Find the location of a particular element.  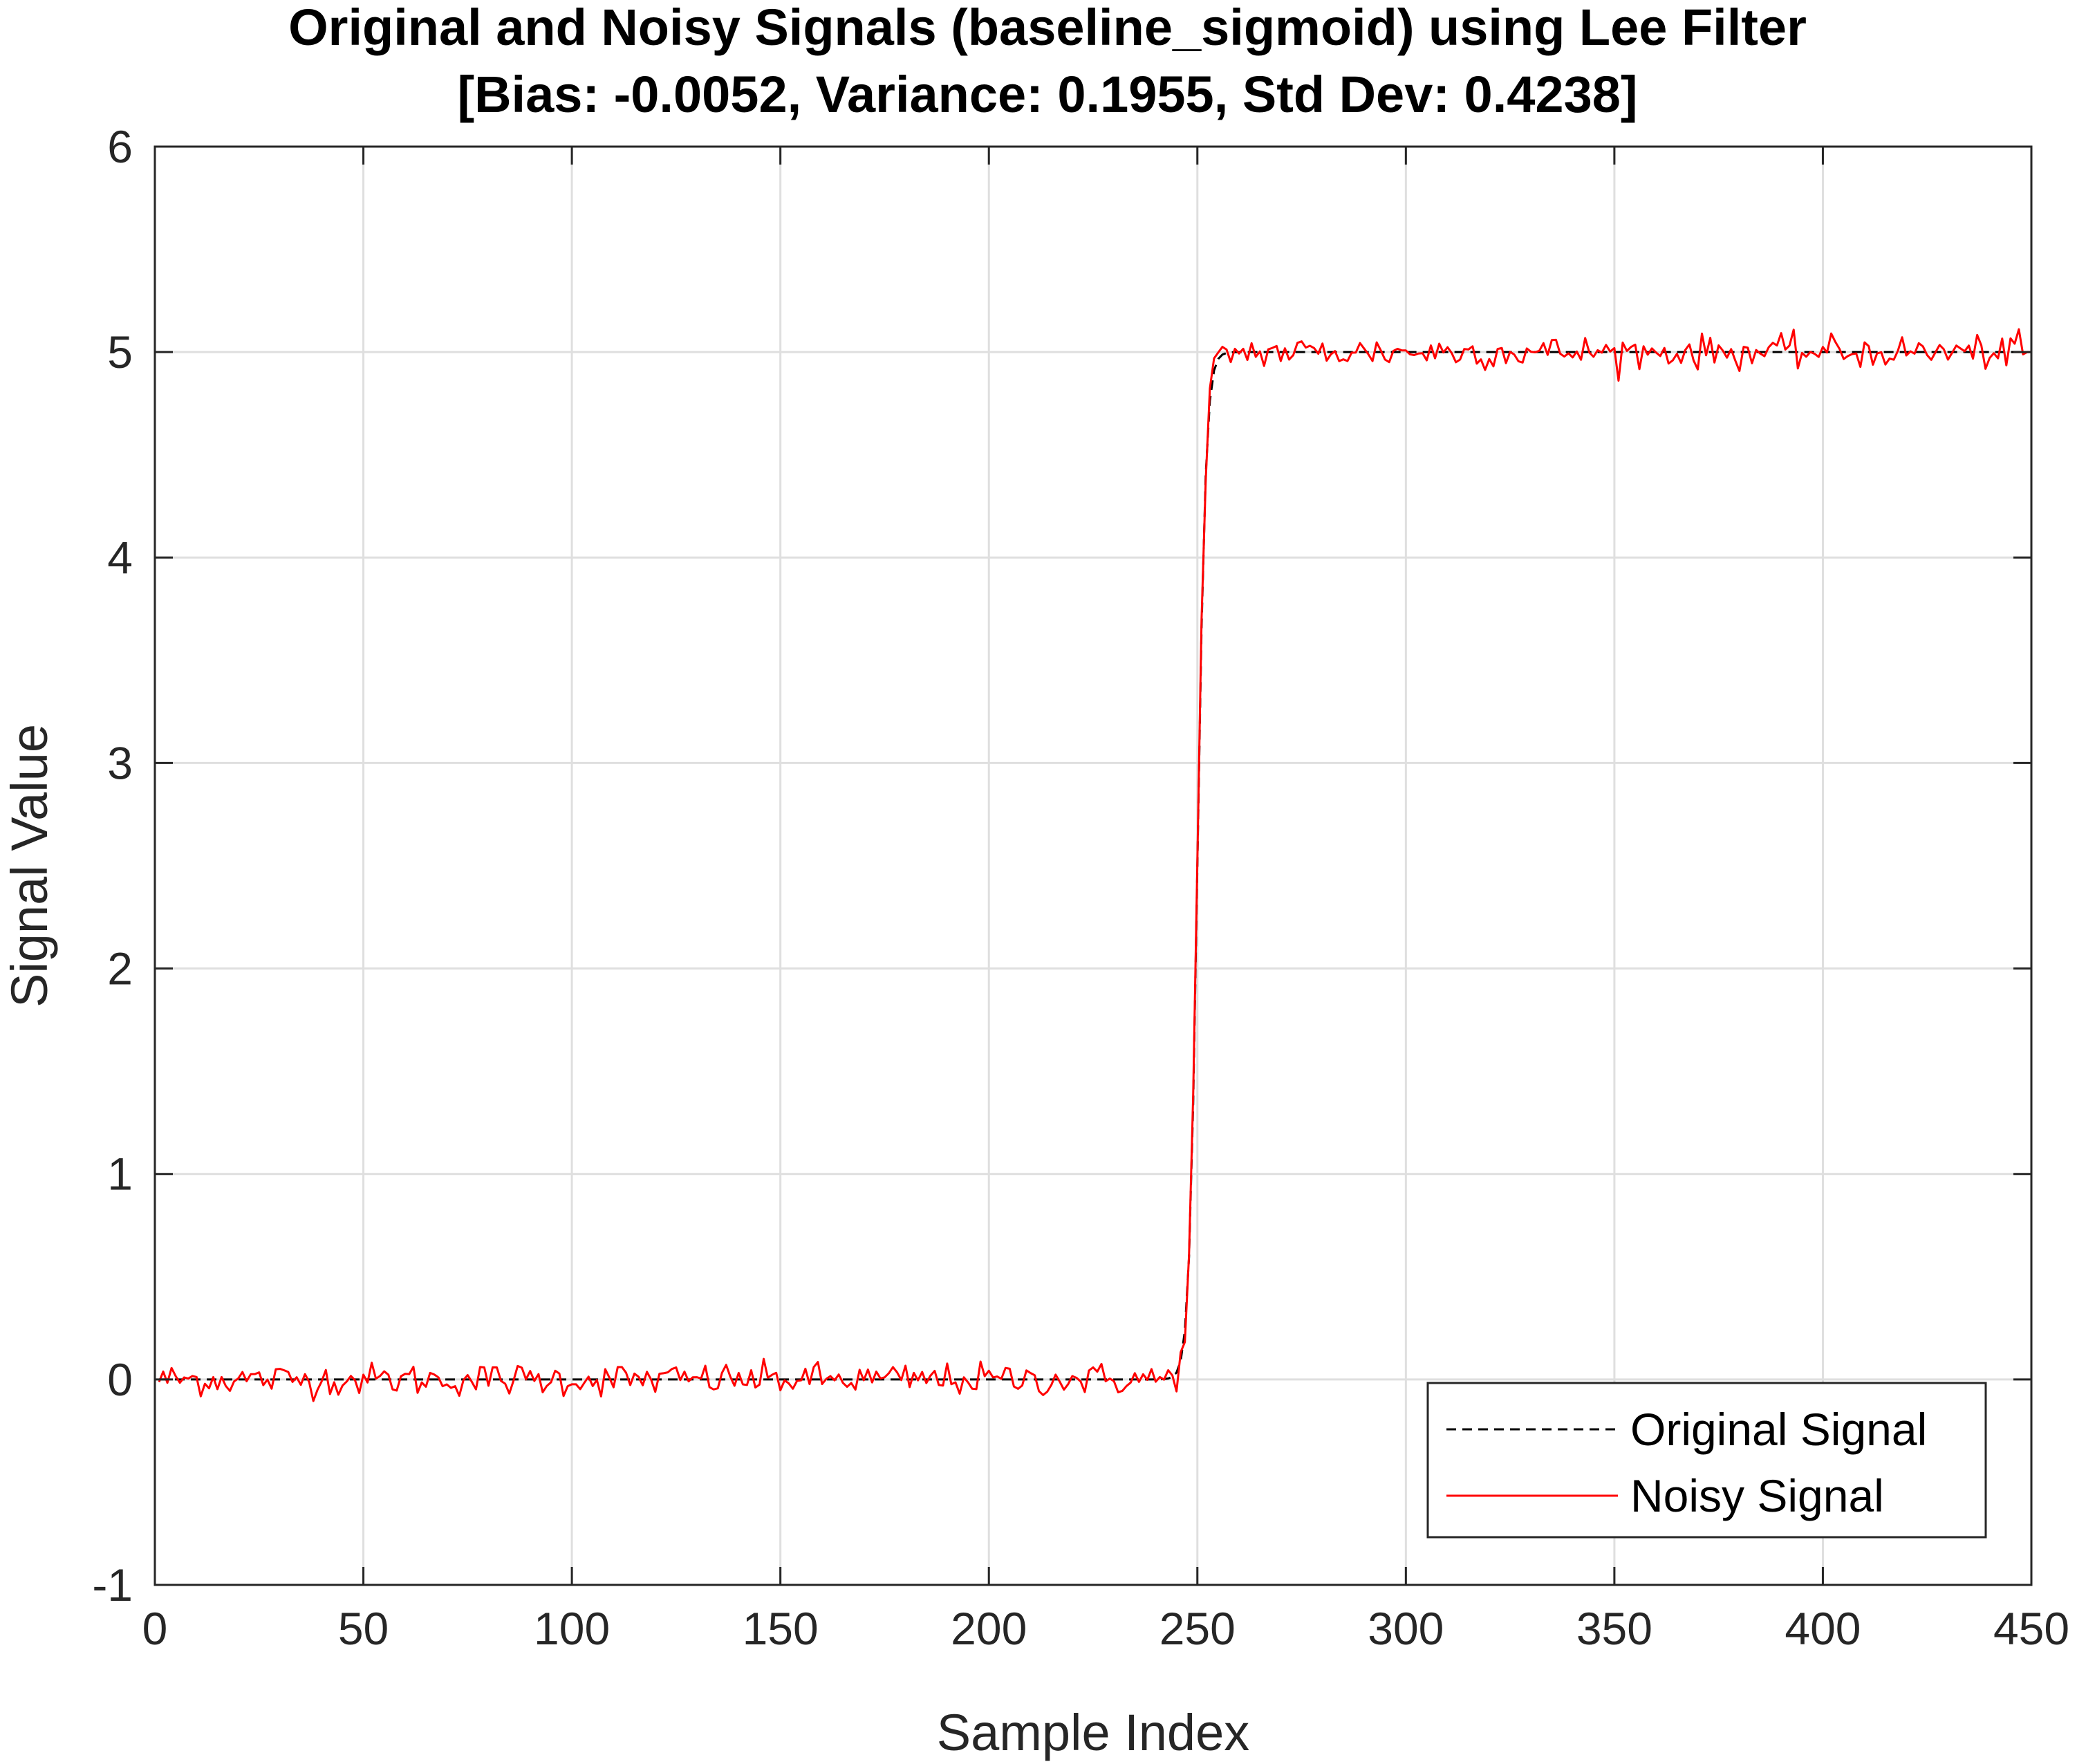

y-tick-label: 3 is located at coordinates (120, 762).